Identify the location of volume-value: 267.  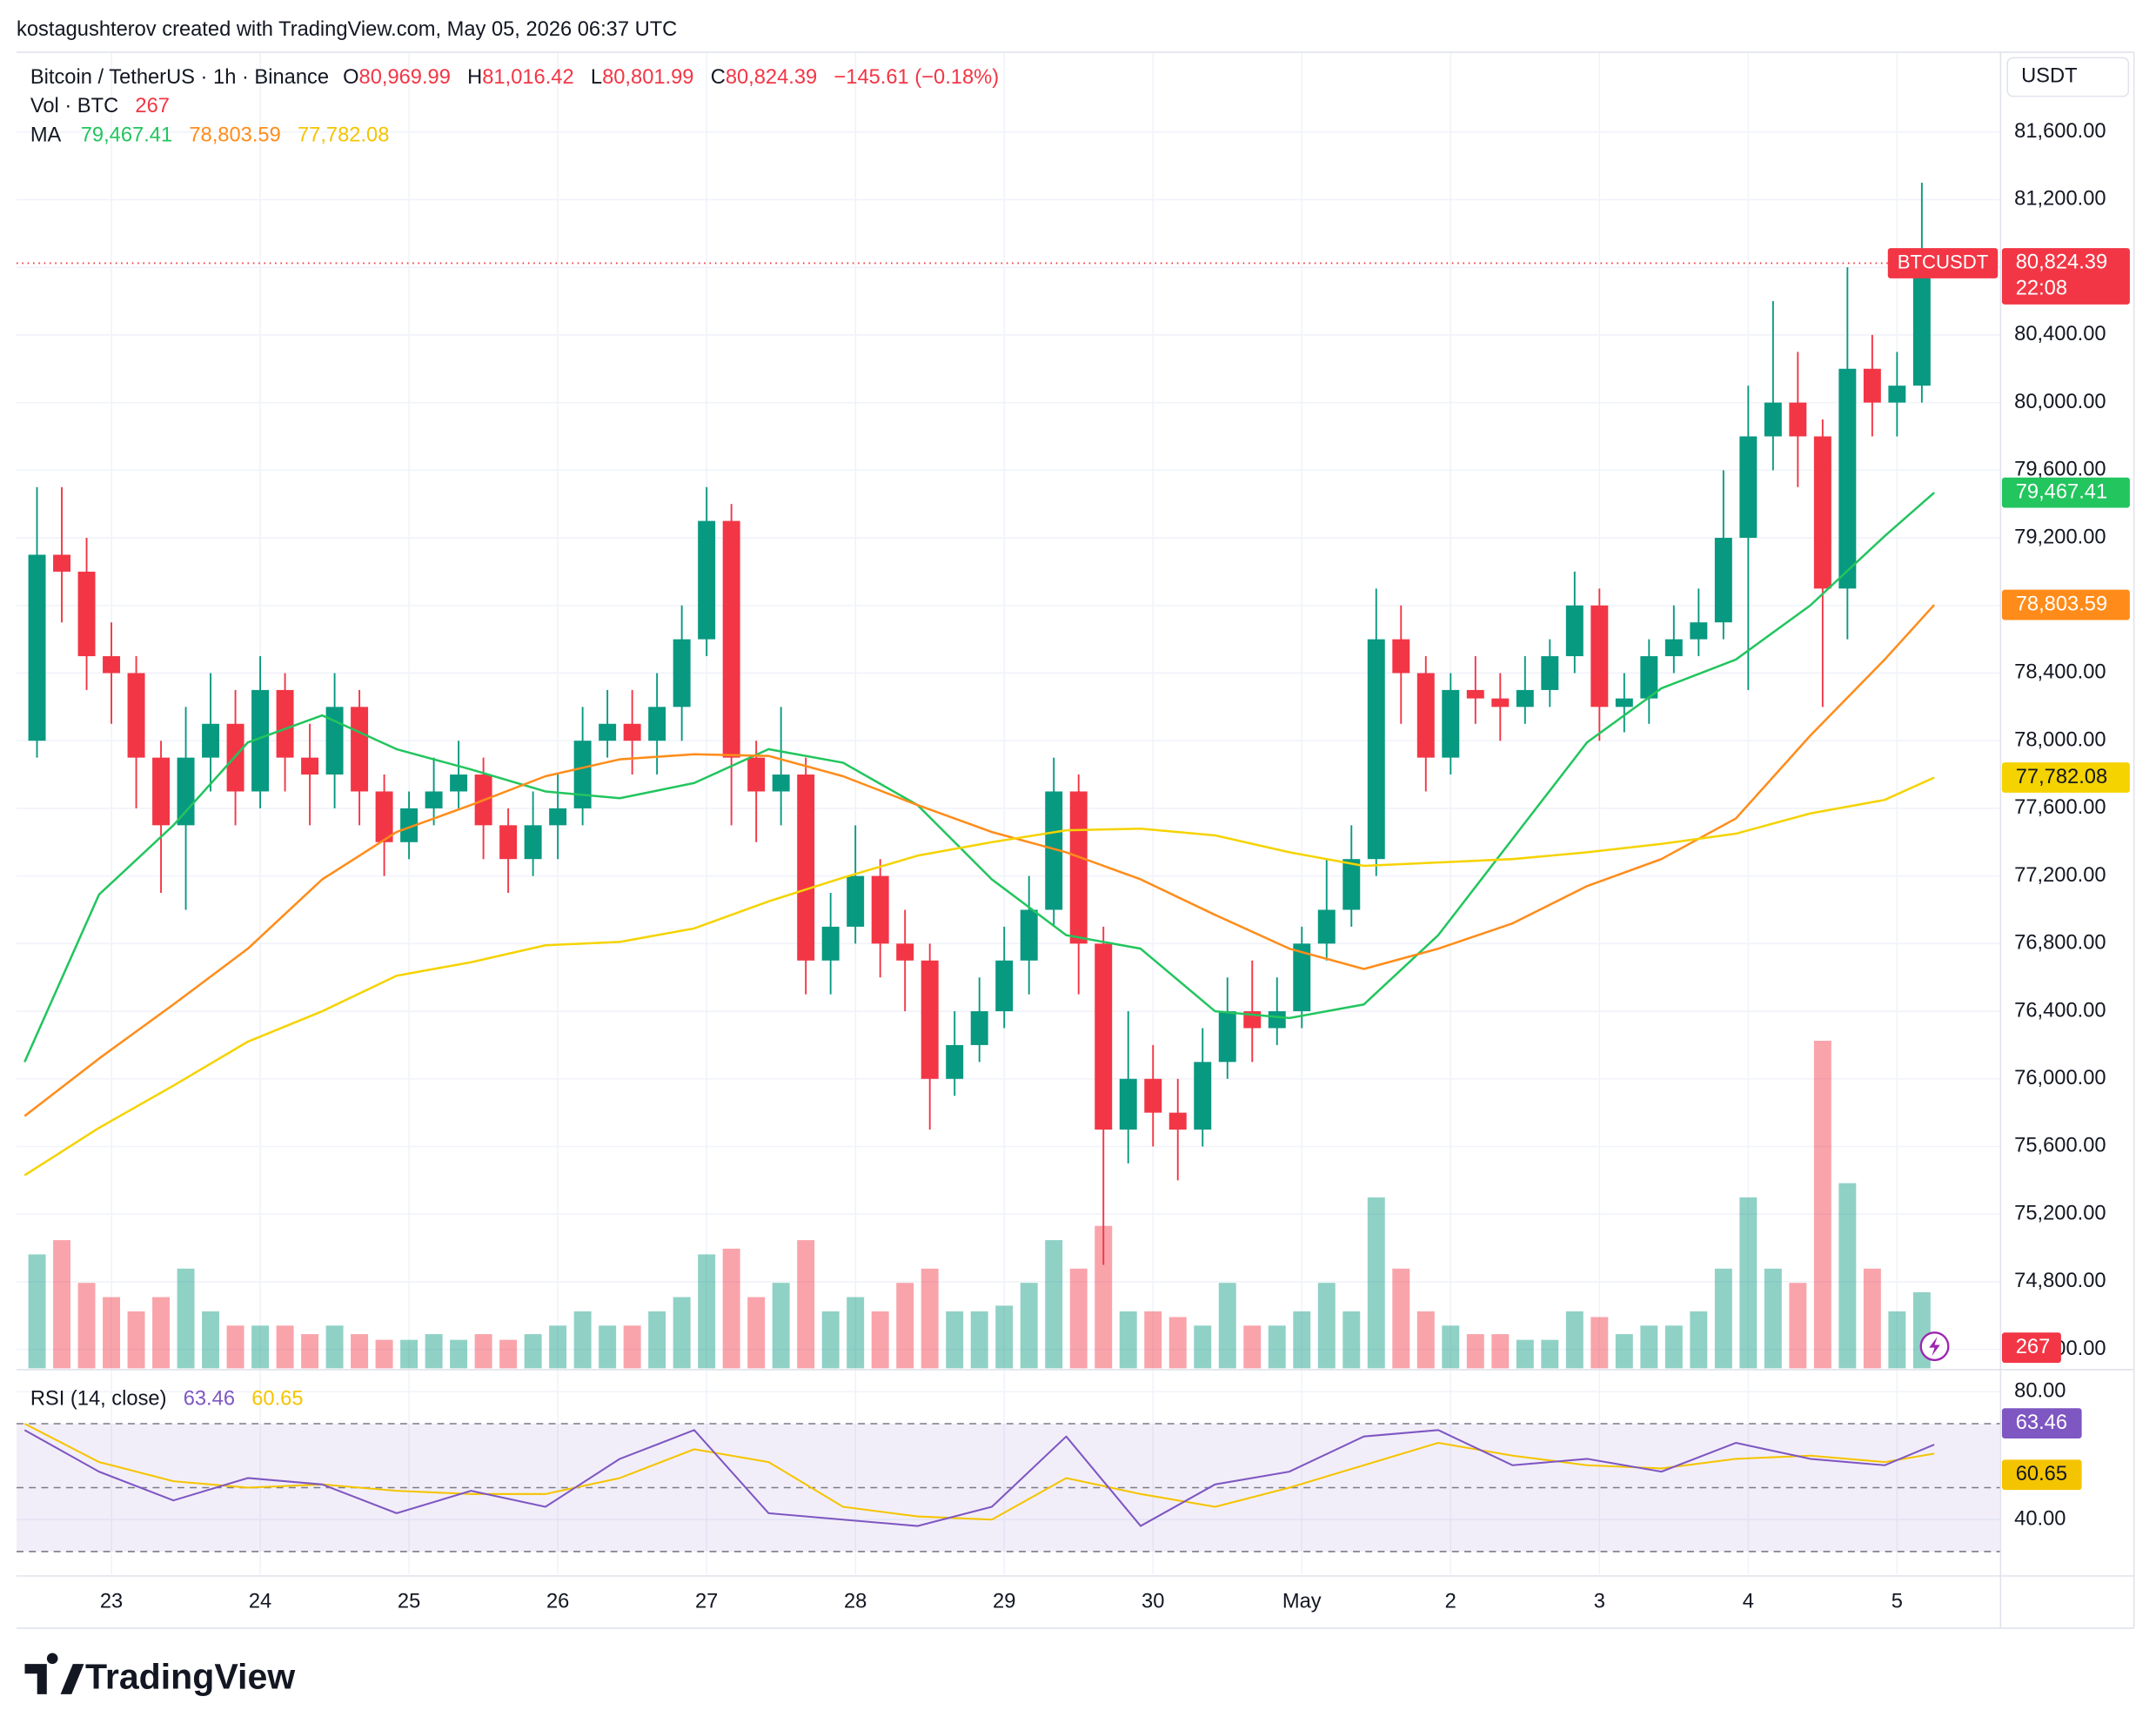
(152, 107).